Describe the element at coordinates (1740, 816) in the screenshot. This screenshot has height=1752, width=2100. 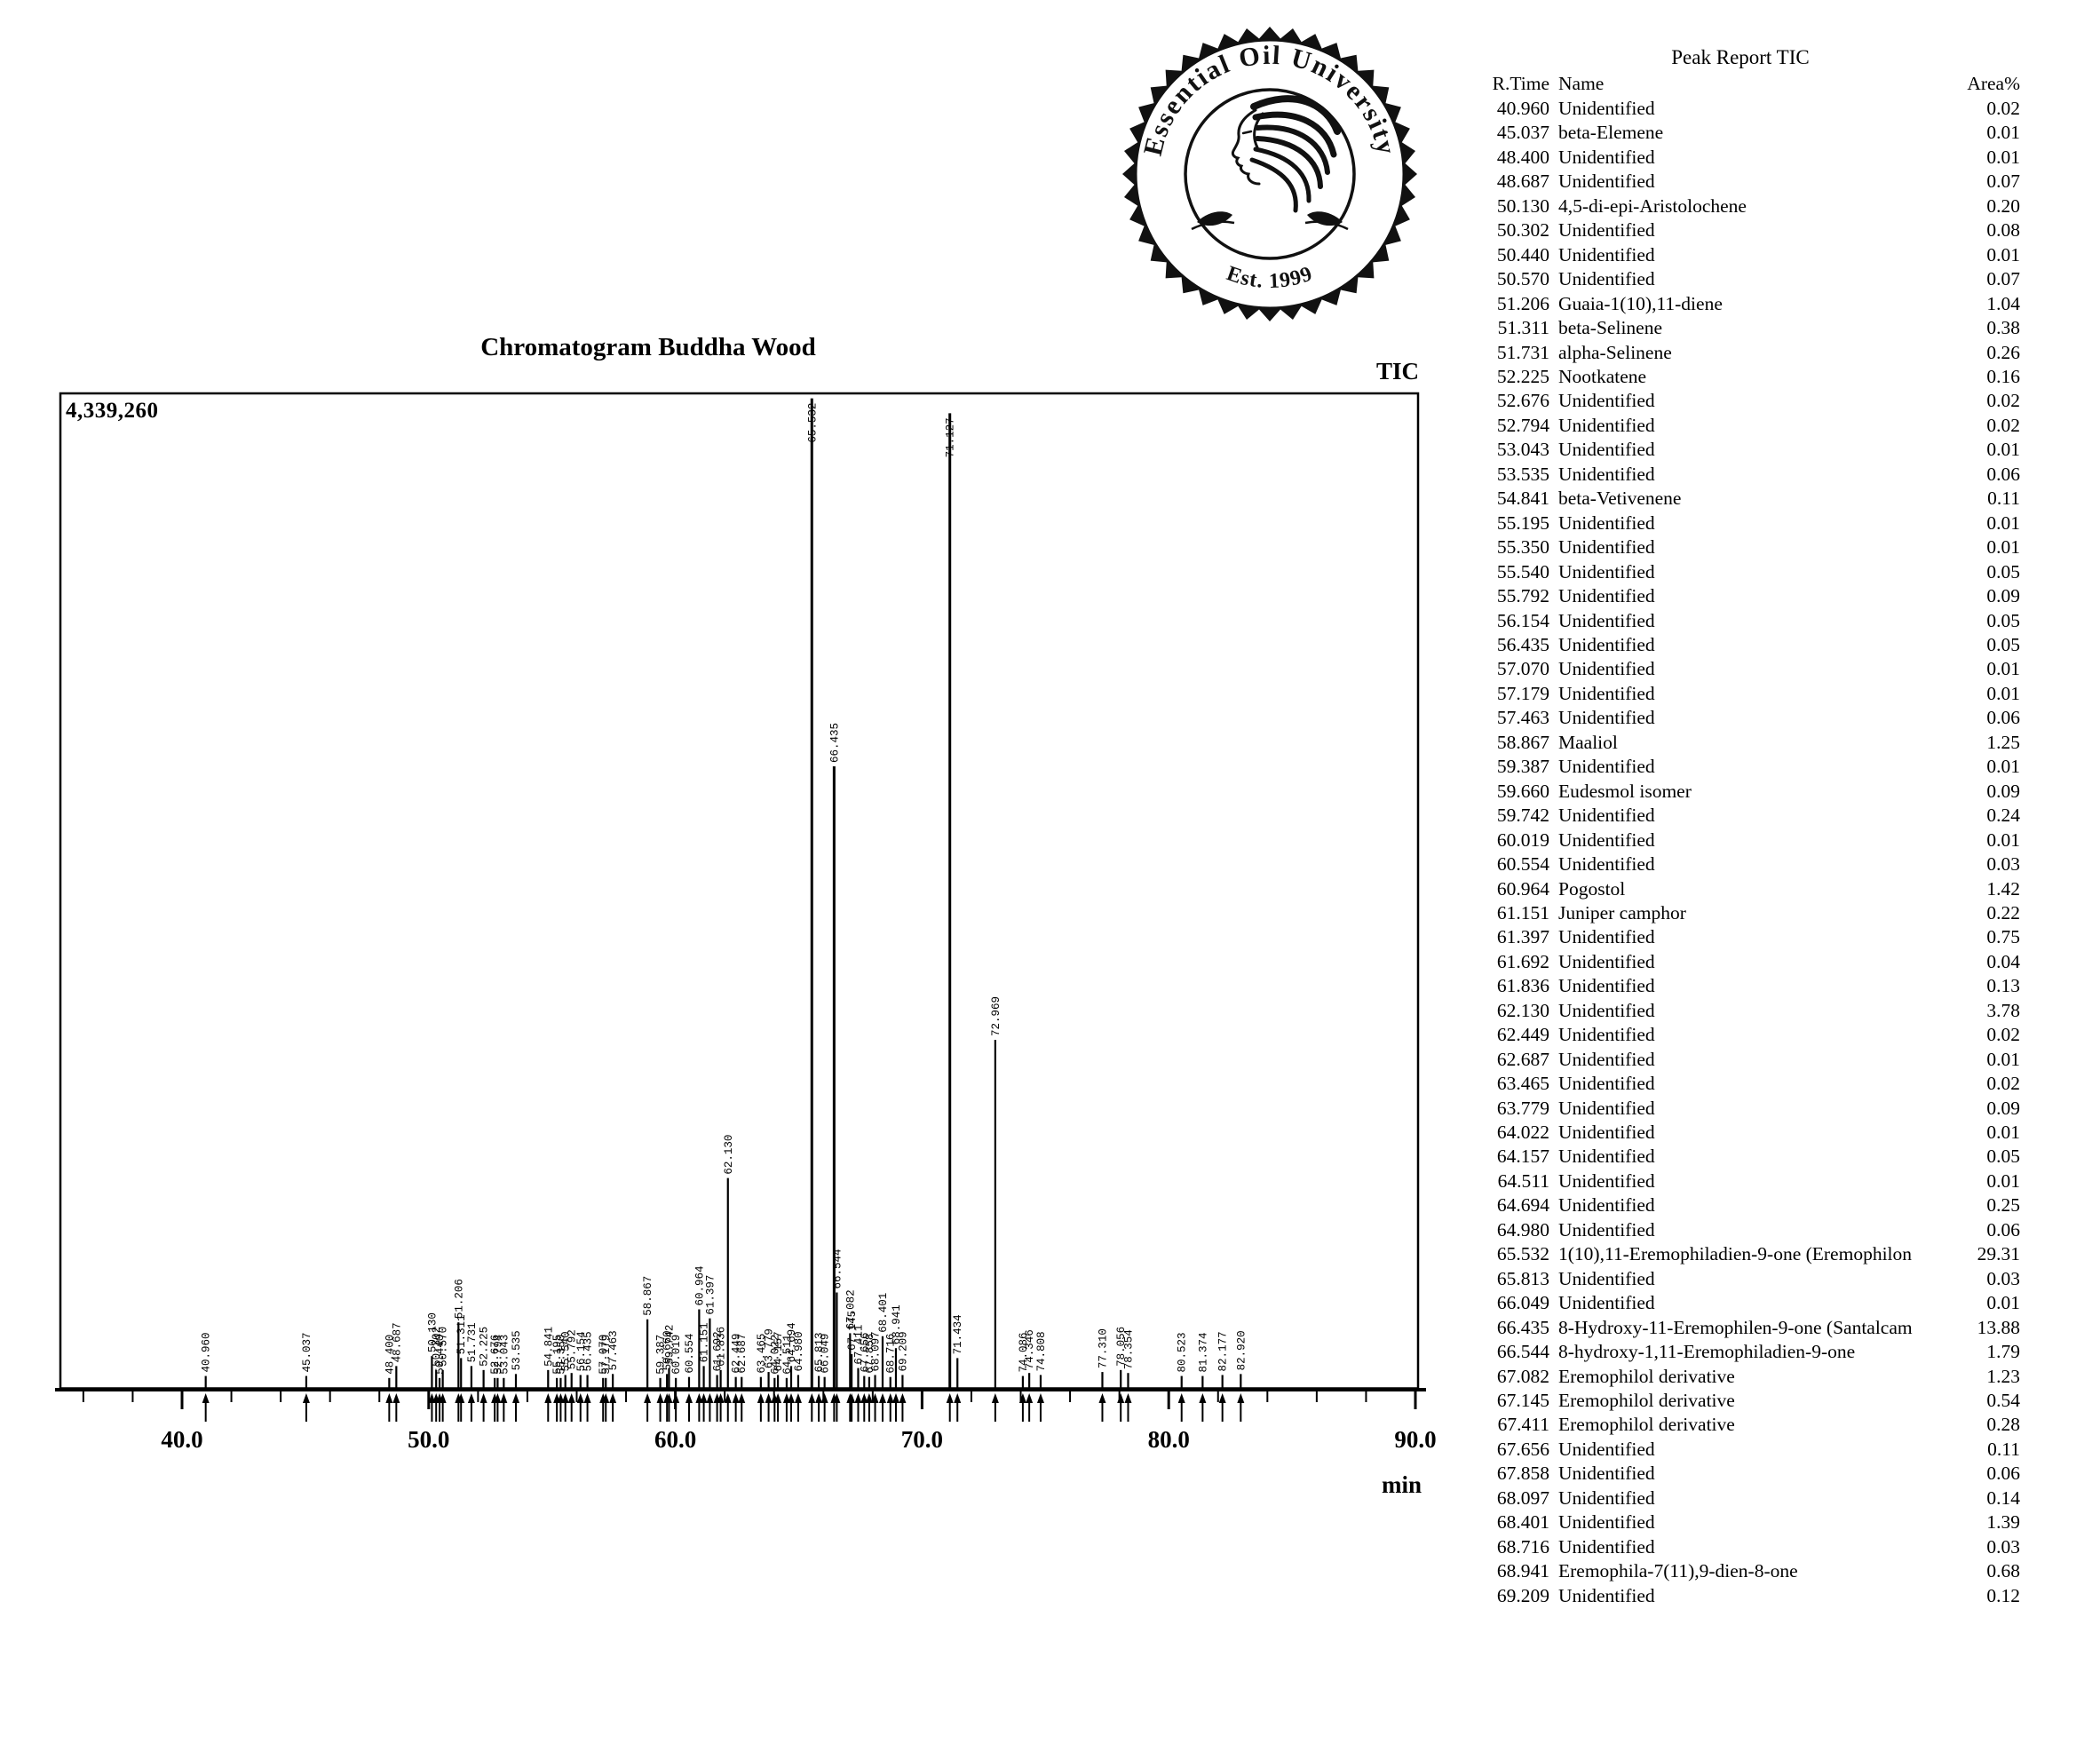
I see `peak-row: 59.742 Unidentified 0.24` at that location.